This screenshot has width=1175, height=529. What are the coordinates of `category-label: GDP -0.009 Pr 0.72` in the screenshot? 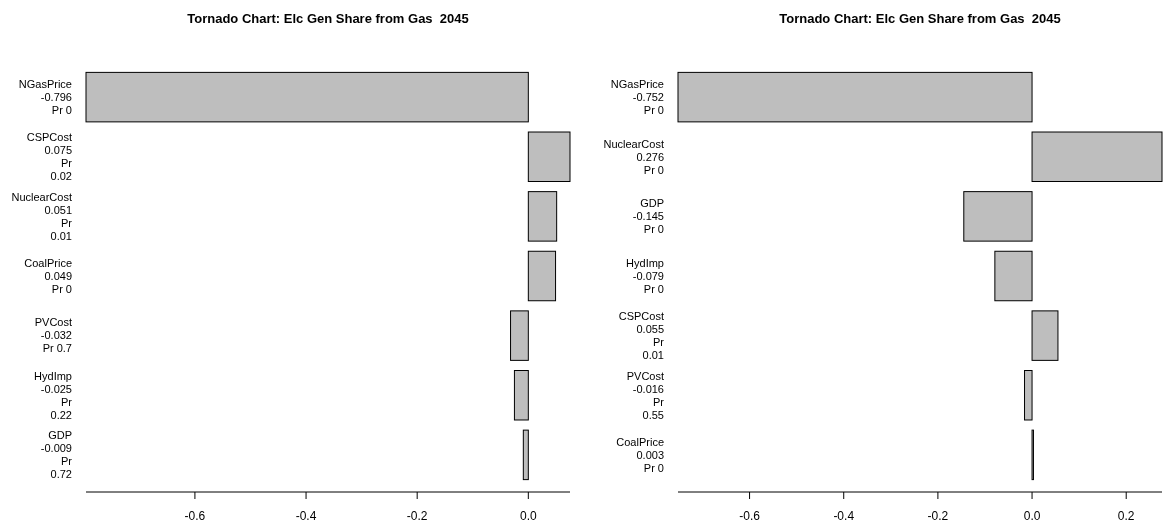 It's located at (56, 455).